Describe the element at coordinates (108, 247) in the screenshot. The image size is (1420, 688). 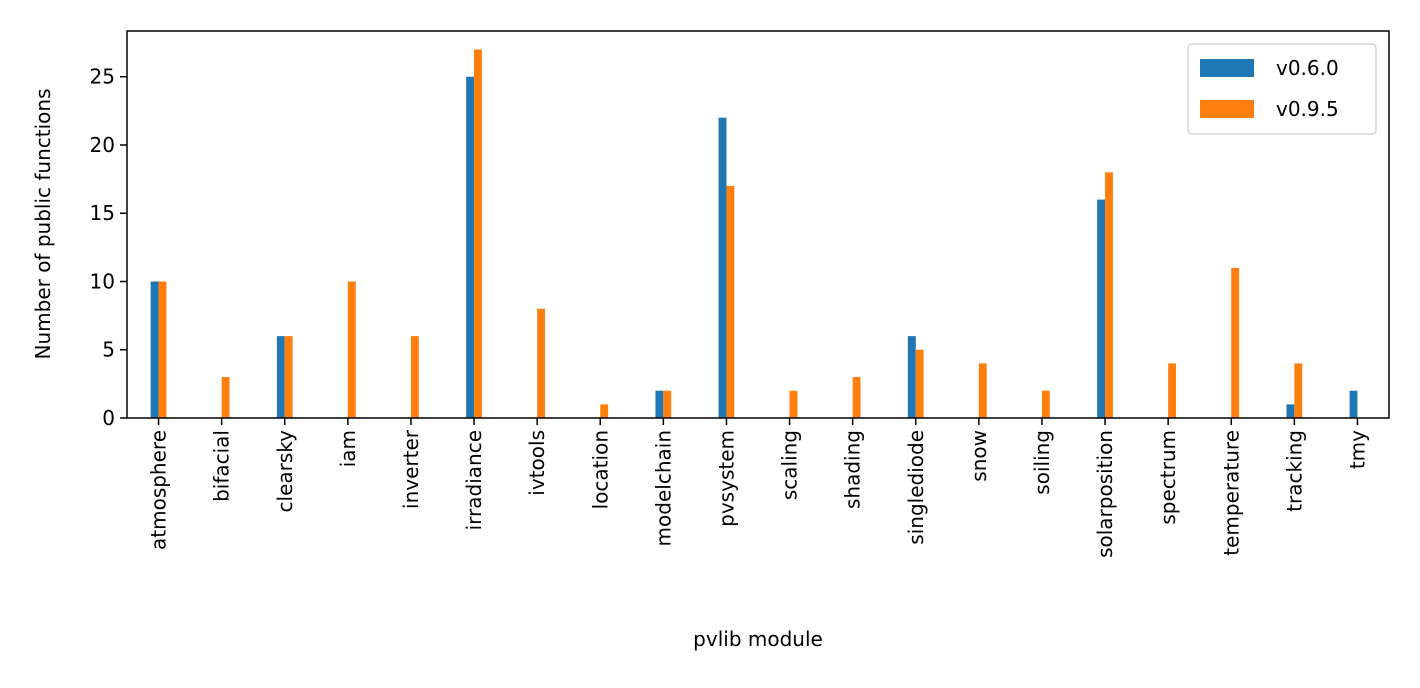
I see `y-axis: 0 5 10 15 20 25` at that location.